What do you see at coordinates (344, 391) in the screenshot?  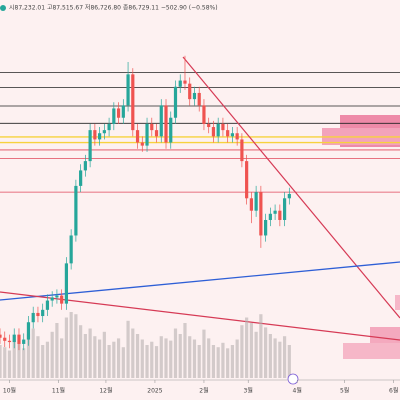 I see `x-tick-label: 5월` at bounding box center [344, 391].